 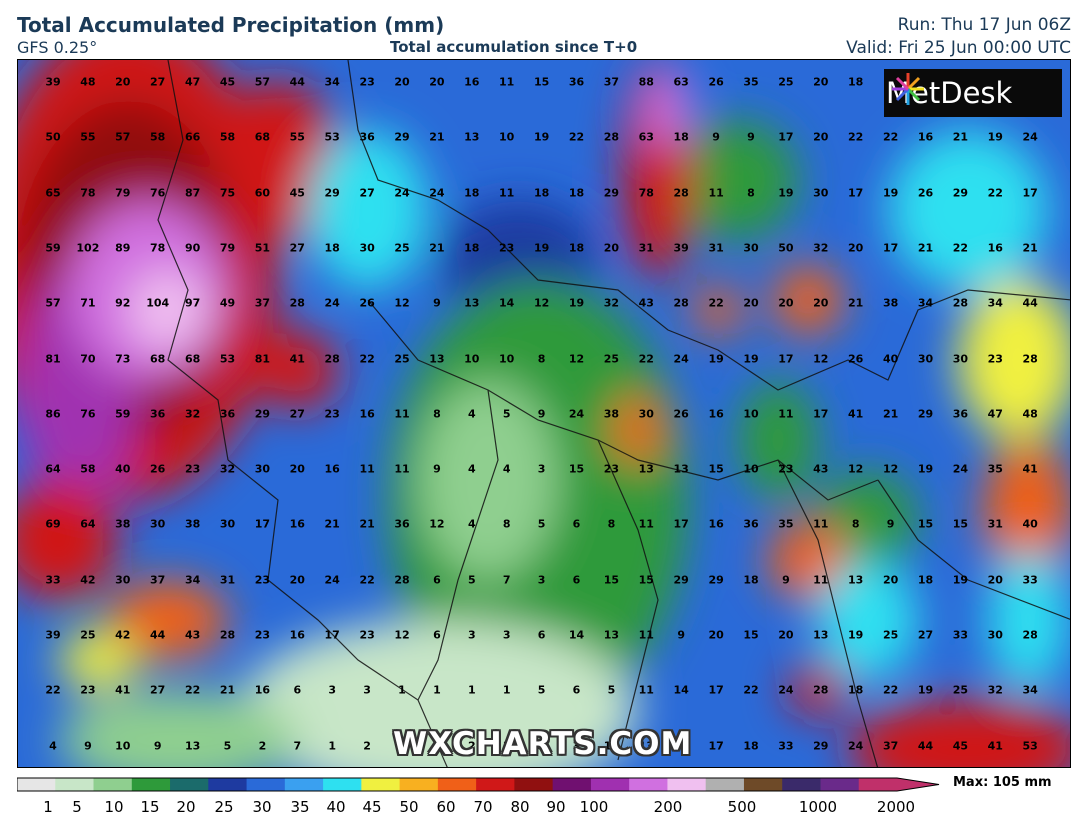 What do you see at coordinates (908, 89) in the screenshot?
I see `metdesk-logo-icon` at bounding box center [908, 89].